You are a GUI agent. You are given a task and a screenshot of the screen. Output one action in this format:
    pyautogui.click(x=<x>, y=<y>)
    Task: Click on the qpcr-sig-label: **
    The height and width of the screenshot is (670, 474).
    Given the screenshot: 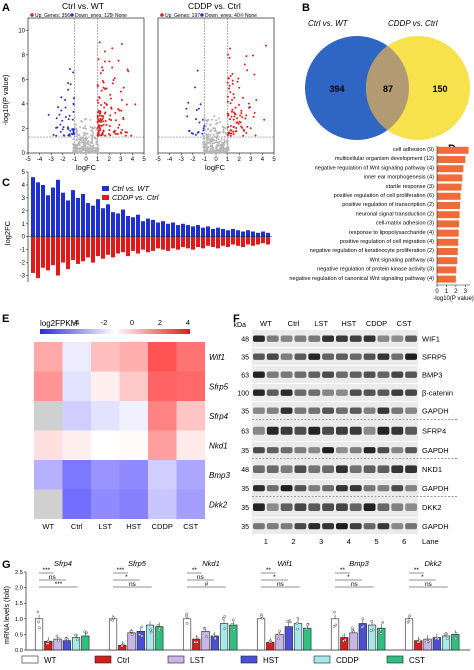 What is the action you would take?
    pyautogui.click(x=417, y=570)
    